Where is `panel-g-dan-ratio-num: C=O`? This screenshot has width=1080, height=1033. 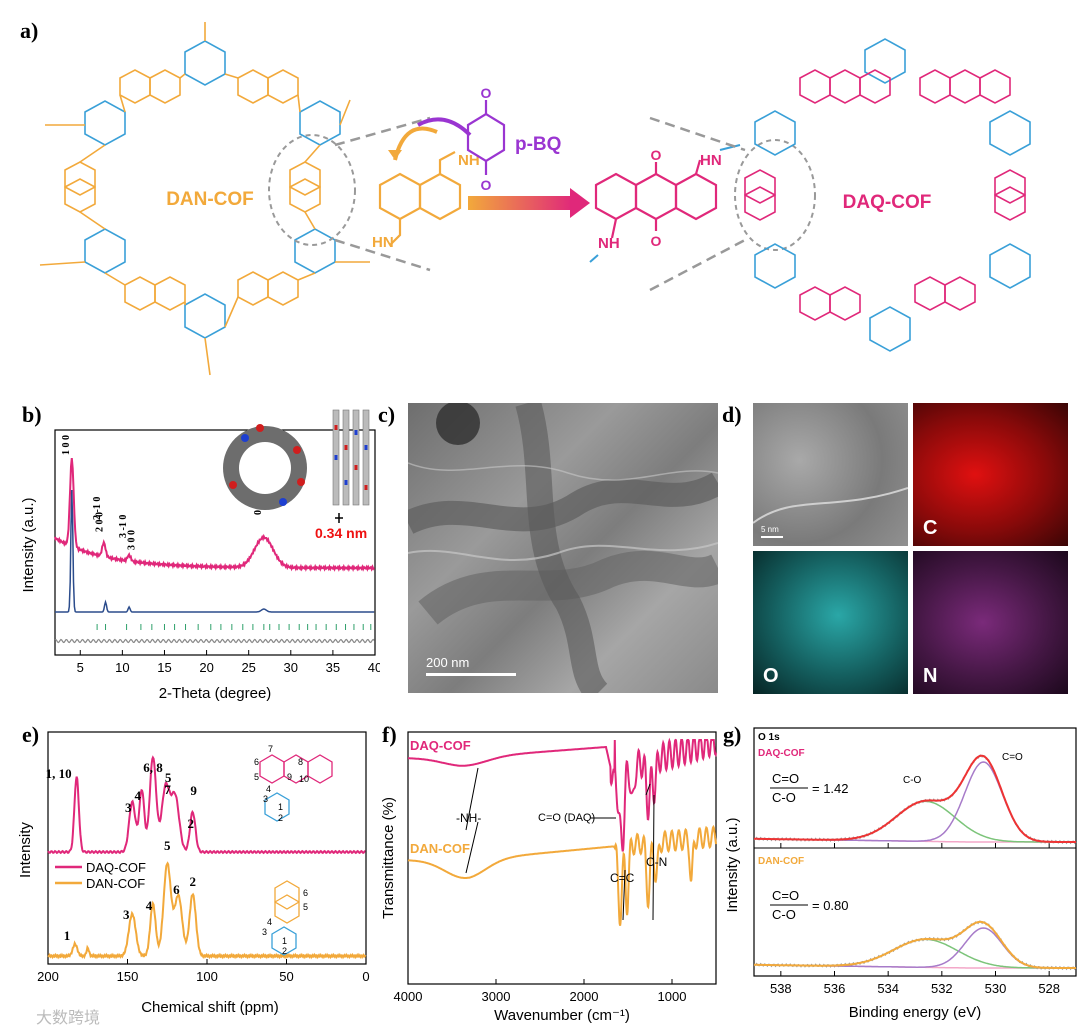
panel-g-dan-ratio-num: C=O is located at coordinates (785, 895).